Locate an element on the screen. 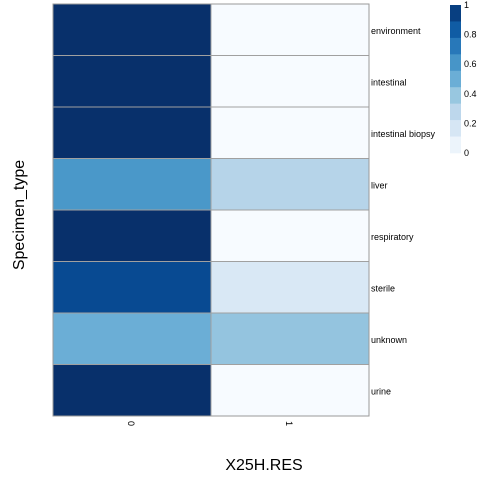 The image size is (480, 480). colorbar-tick-label: 0.6 is located at coordinates (470, 64).